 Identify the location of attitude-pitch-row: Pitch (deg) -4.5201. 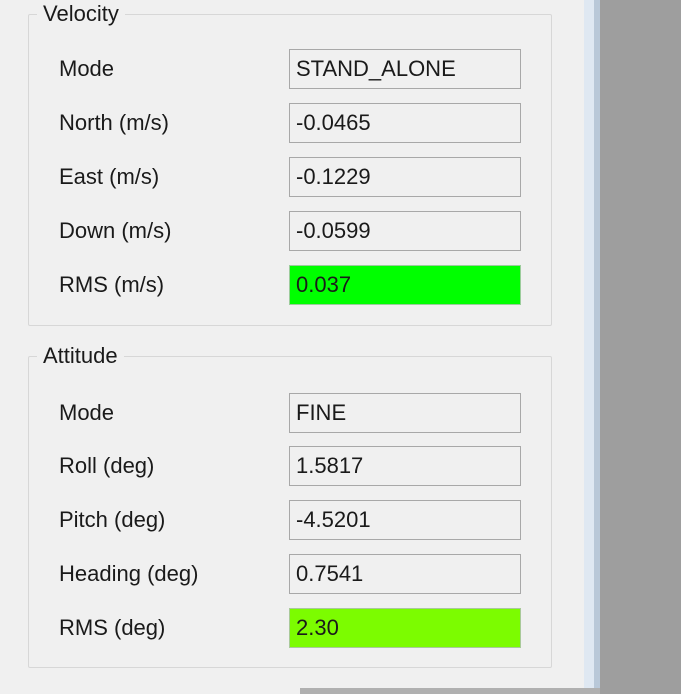
(290, 520).